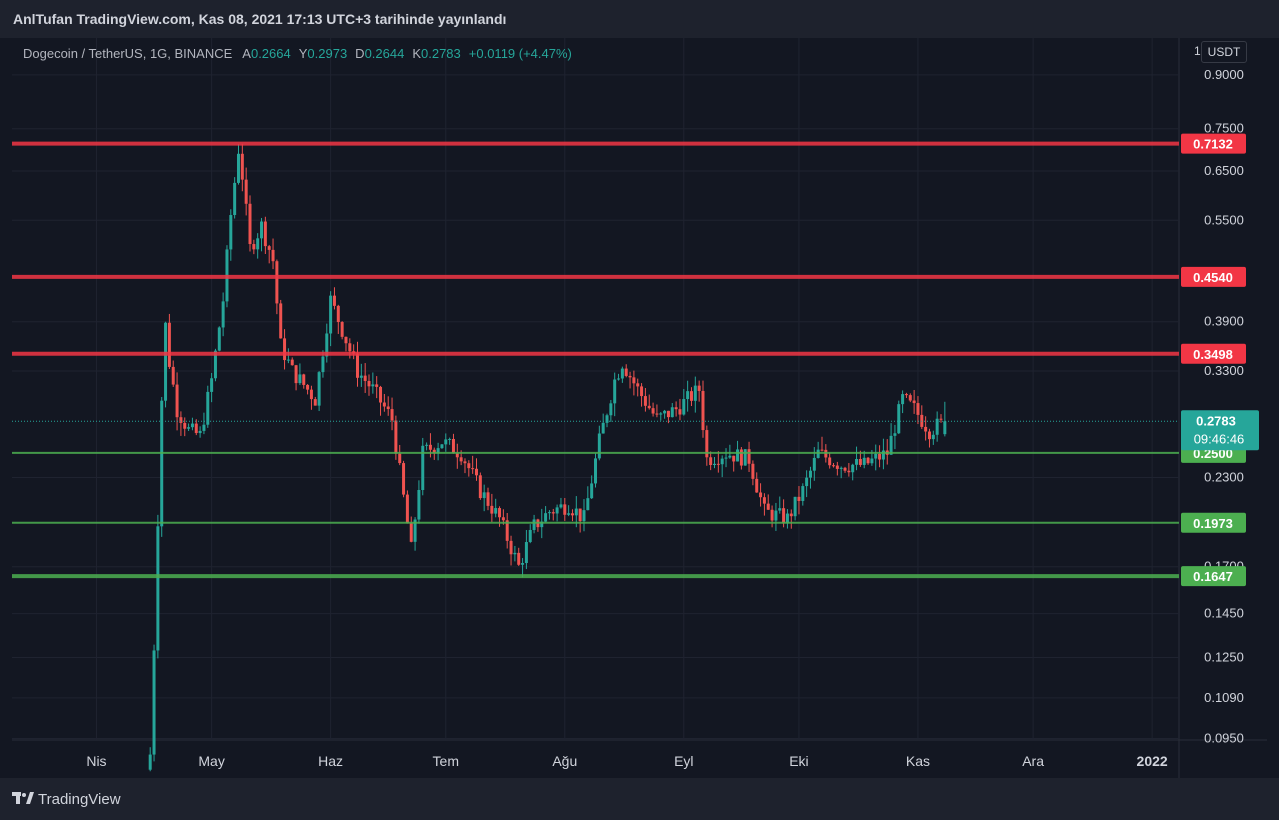 The height and width of the screenshot is (820, 1279). What do you see at coordinates (23, 798) in the screenshot?
I see `tradingview-logo-icon` at bounding box center [23, 798].